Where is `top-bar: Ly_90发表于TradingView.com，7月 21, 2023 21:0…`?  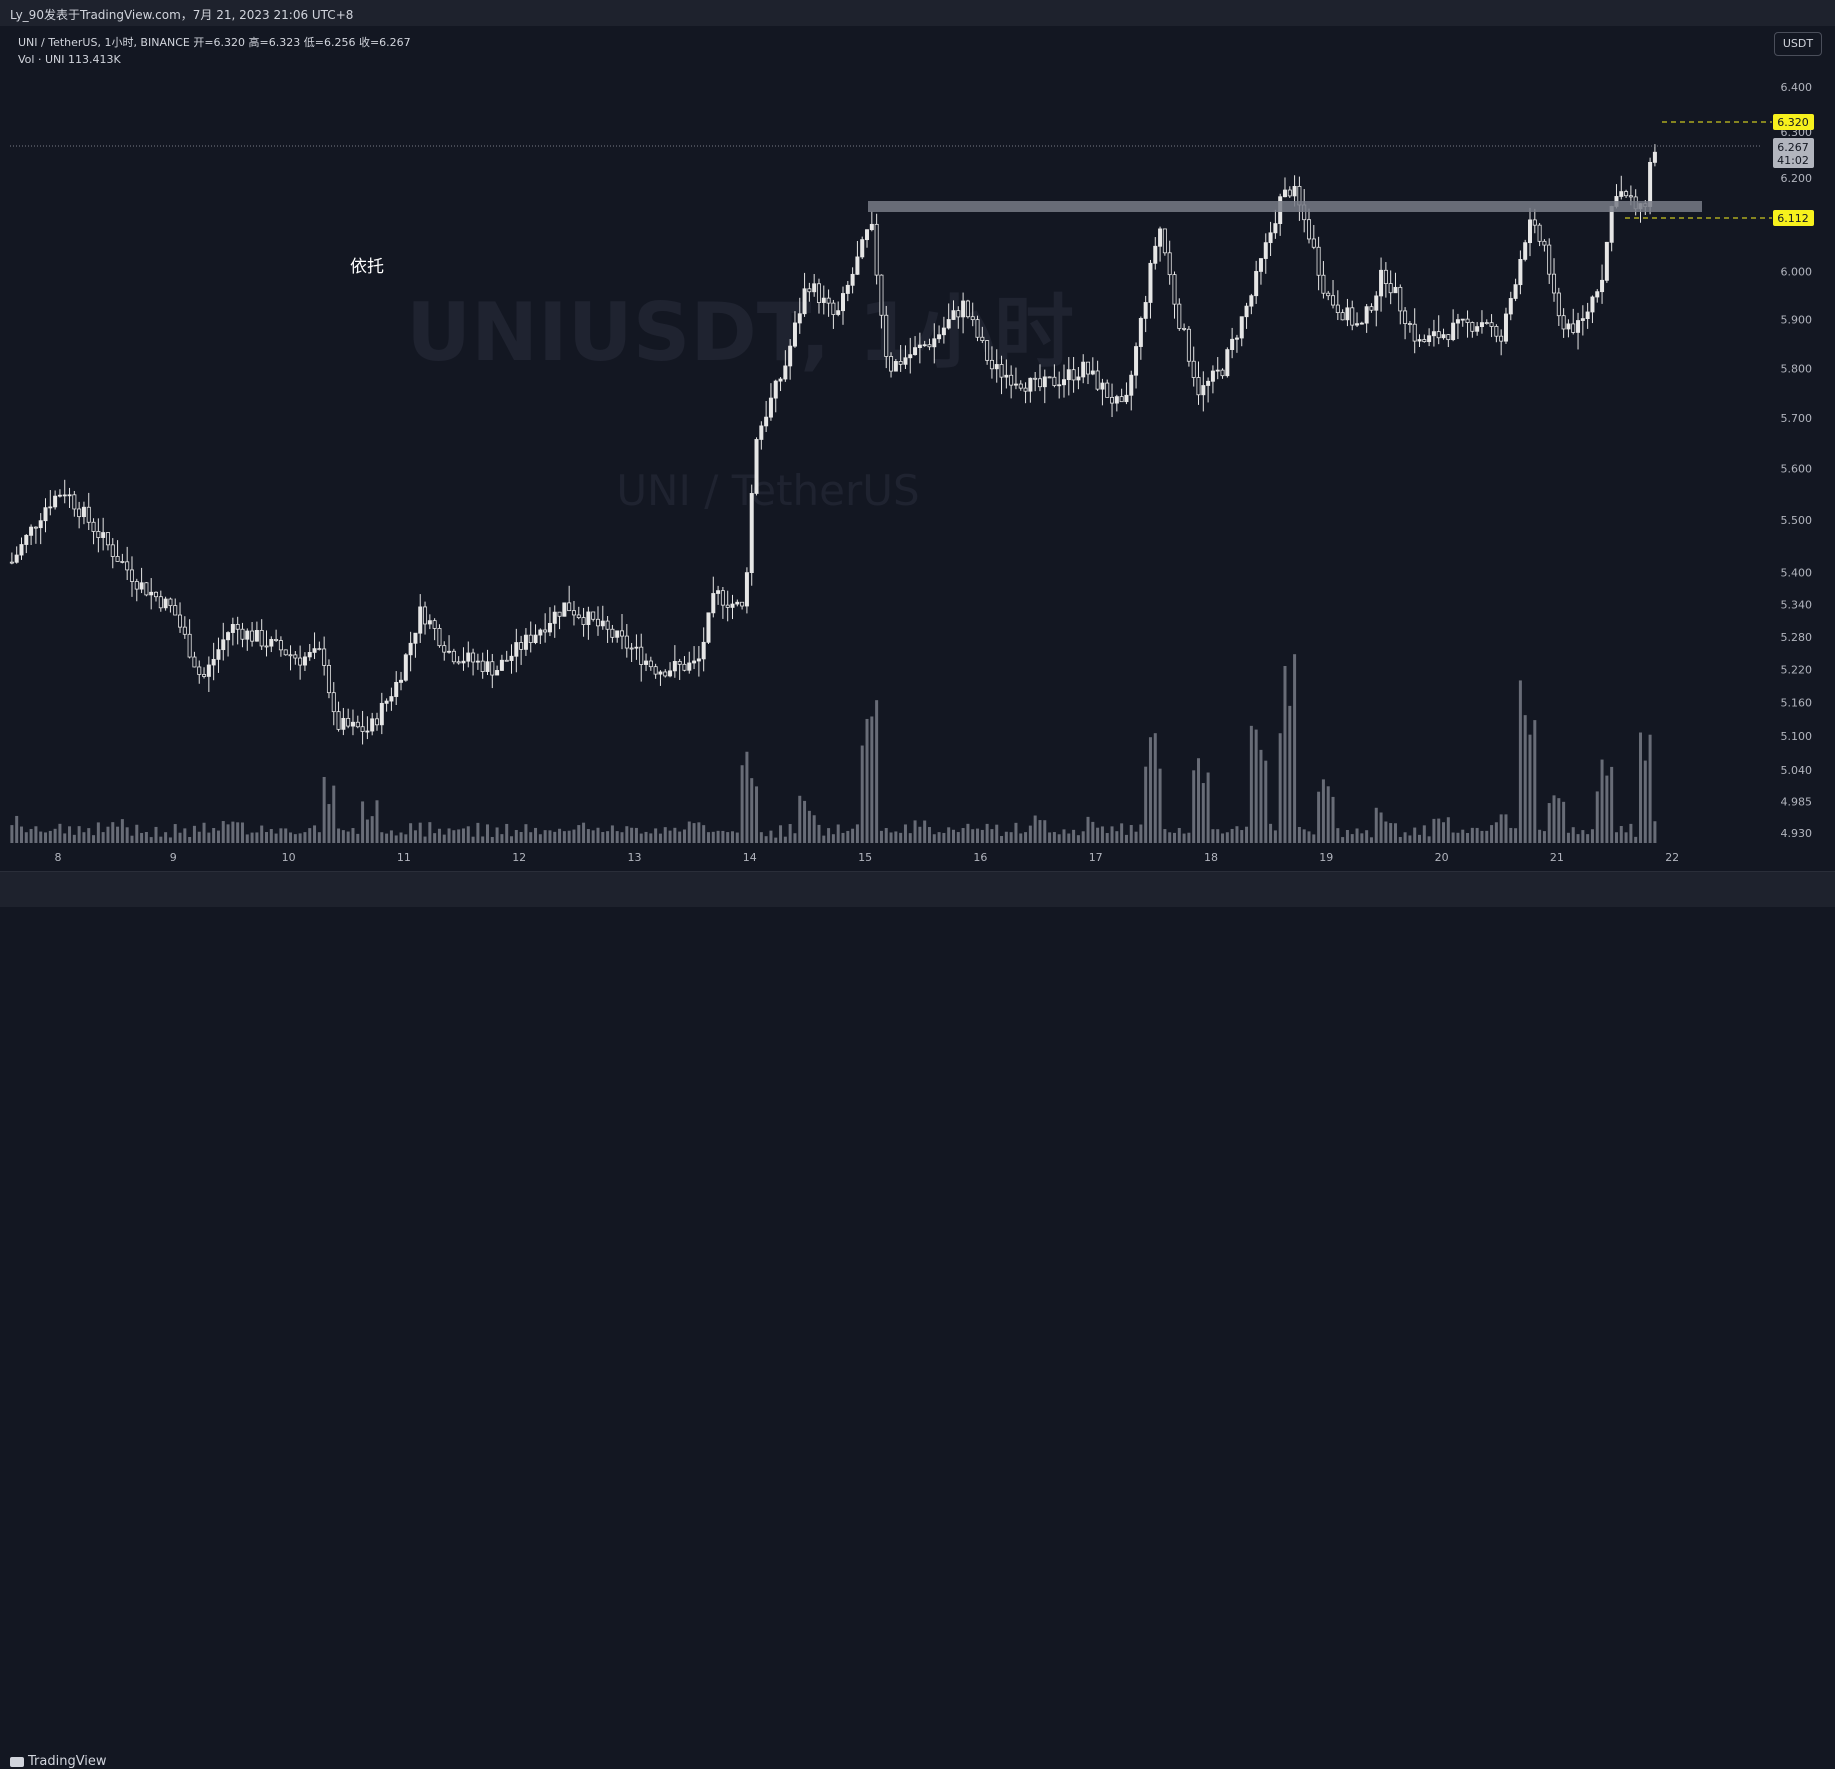
top-bar: Ly_90发表于TradingView.com，7月 21, 2023 21:0… is located at coordinates (917, 13).